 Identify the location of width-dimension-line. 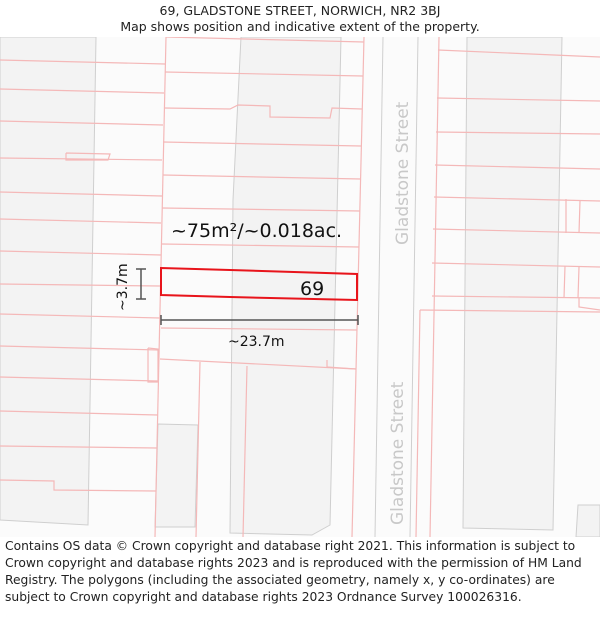
(259, 320).